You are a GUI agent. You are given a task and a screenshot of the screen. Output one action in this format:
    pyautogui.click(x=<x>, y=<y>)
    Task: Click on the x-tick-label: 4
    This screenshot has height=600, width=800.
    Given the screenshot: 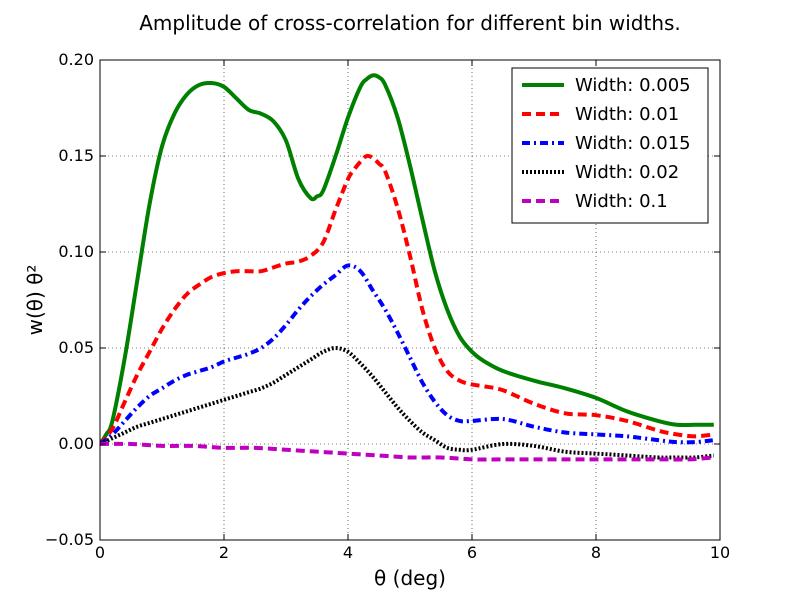 What is the action you would take?
    pyautogui.click(x=348, y=552)
    